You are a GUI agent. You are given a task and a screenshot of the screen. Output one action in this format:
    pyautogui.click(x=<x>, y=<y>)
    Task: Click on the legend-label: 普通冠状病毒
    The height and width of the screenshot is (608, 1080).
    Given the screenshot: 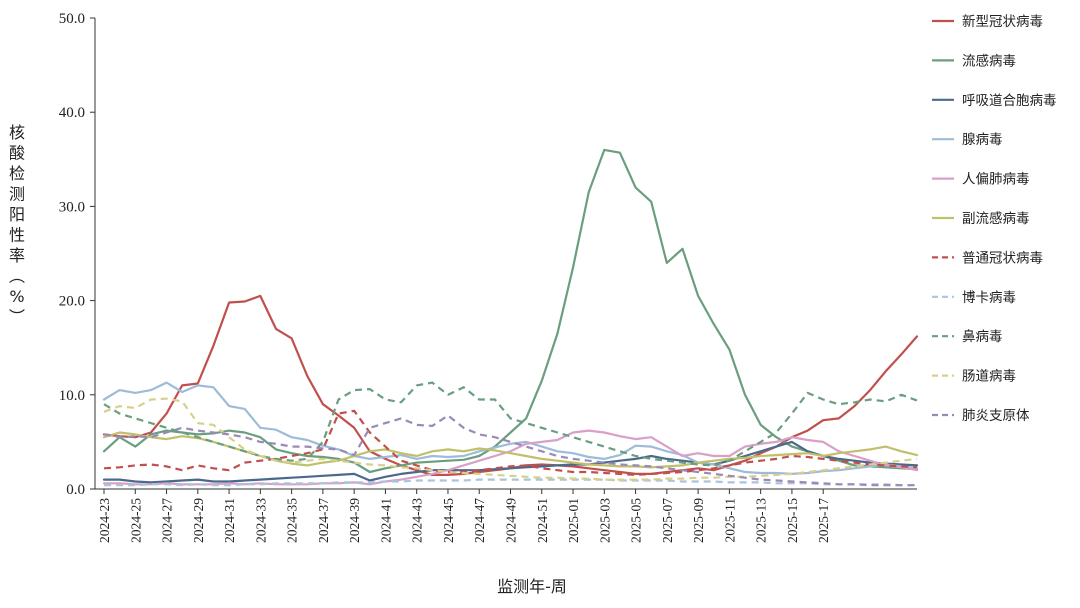 What is the action you would take?
    pyautogui.click(x=1002, y=258)
    